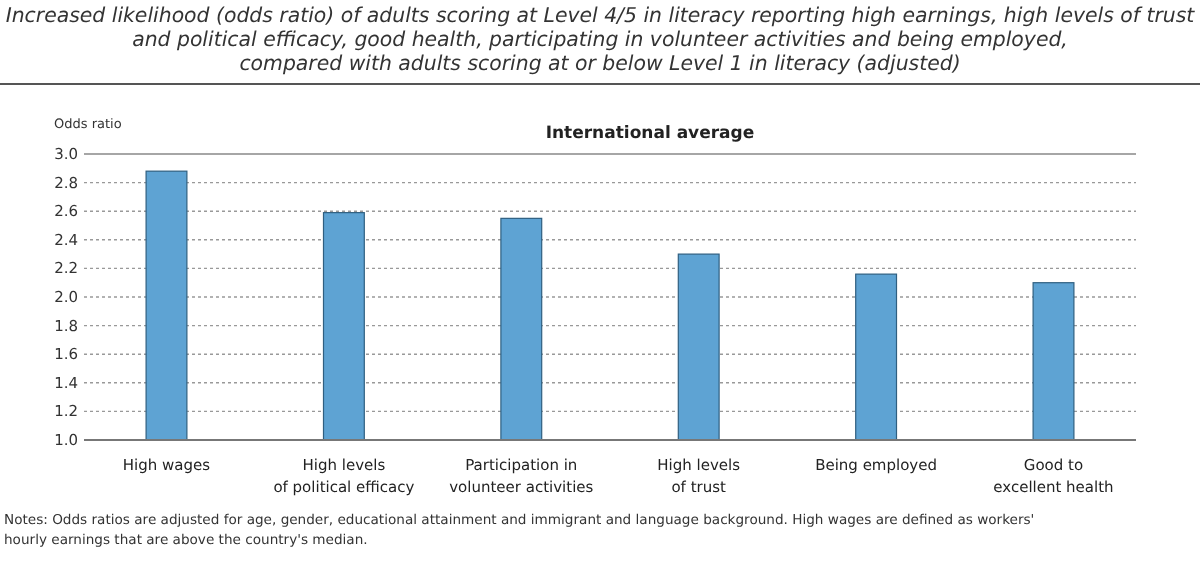 This screenshot has width=1200, height=582. What do you see at coordinates (601, 41) in the screenshot?
I see `chart-title: Increased likelihood (odds ratio) of adults scoring at Level 4/5 in literacy reporting high earnings, high levels of trust and political efficacy, good health, participating in volunteer activities and being employed, compared with adults scoring at or below Level 1 in literacy (adjusted)` at bounding box center [601, 41].